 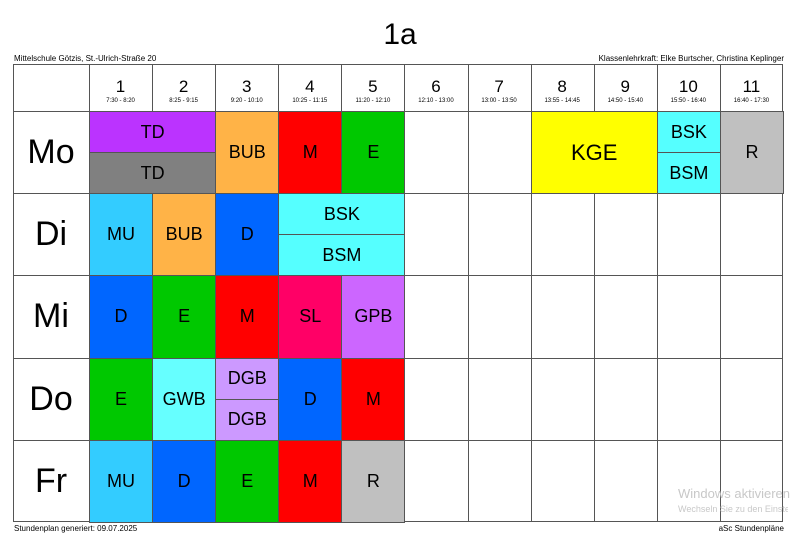 What do you see at coordinates (183, 101) in the screenshot?
I see `period-time: 8:25 - 9:15` at bounding box center [183, 101].